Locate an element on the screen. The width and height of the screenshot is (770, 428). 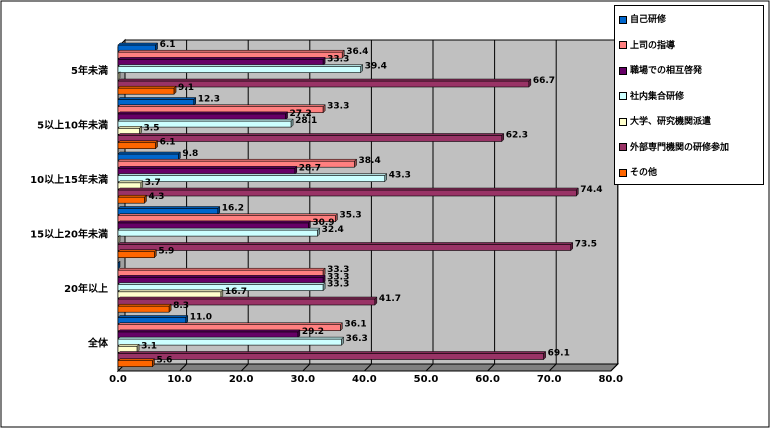
data-label: 27.2 is located at coordinates (301, 114).